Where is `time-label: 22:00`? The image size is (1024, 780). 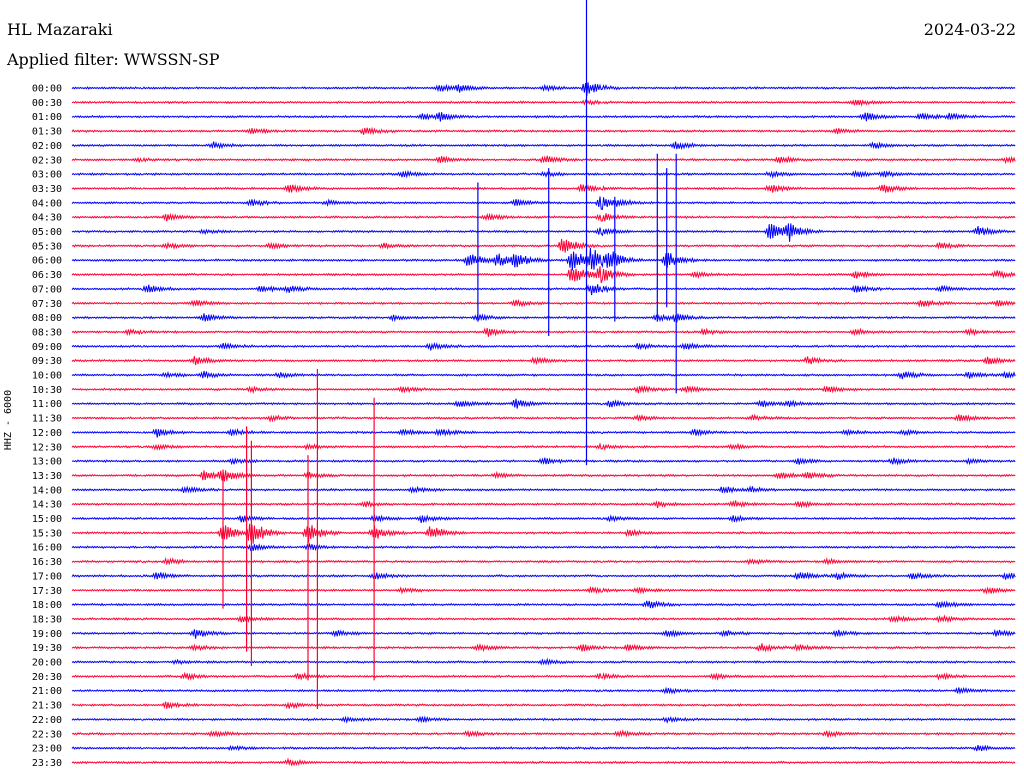 time-label: 22:00 is located at coordinates (47, 720).